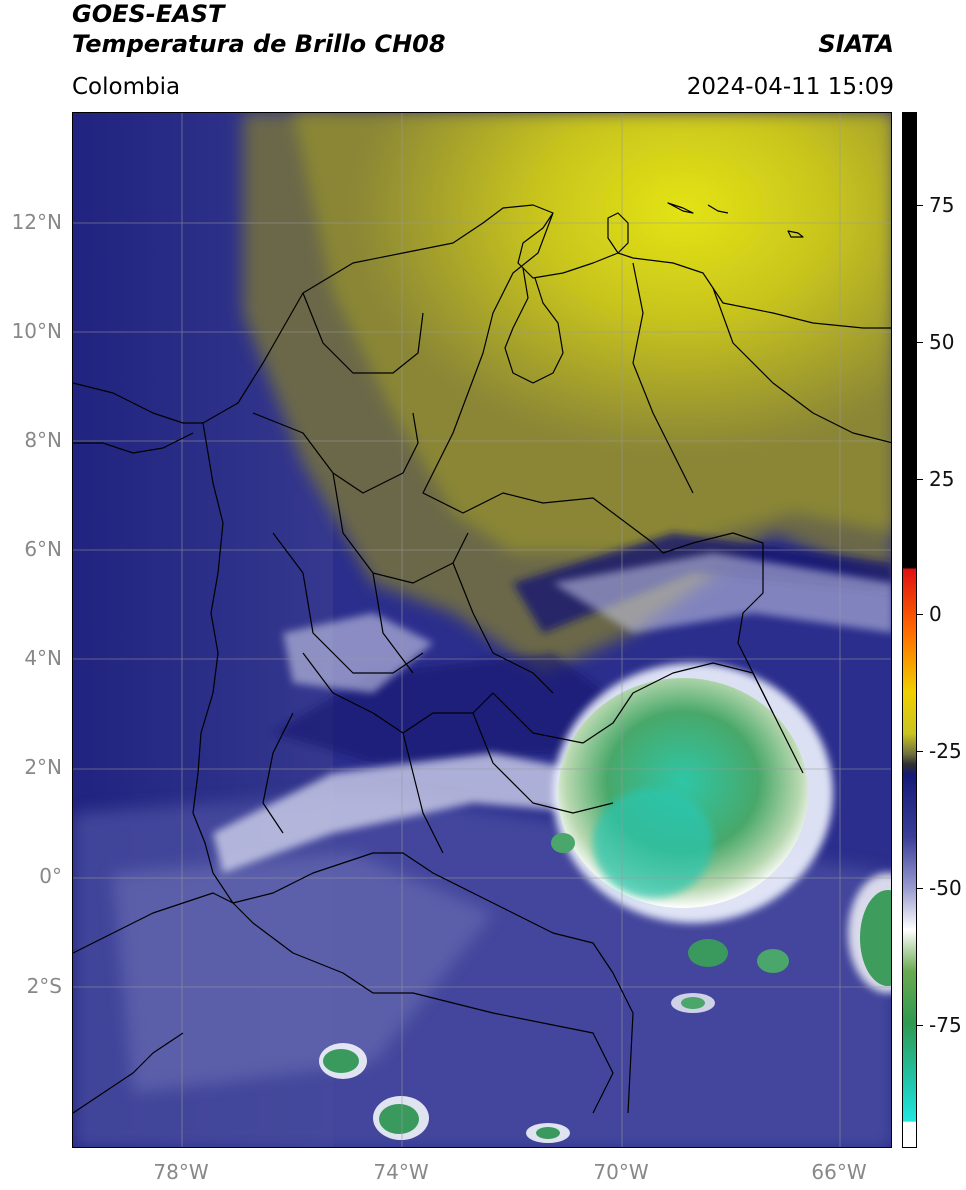 This screenshot has height=1190, width=966. Describe the element at coordinates (259, 44) in the screenshot. I see `channel-title: Temperatura de Brillo CH08` at that location.